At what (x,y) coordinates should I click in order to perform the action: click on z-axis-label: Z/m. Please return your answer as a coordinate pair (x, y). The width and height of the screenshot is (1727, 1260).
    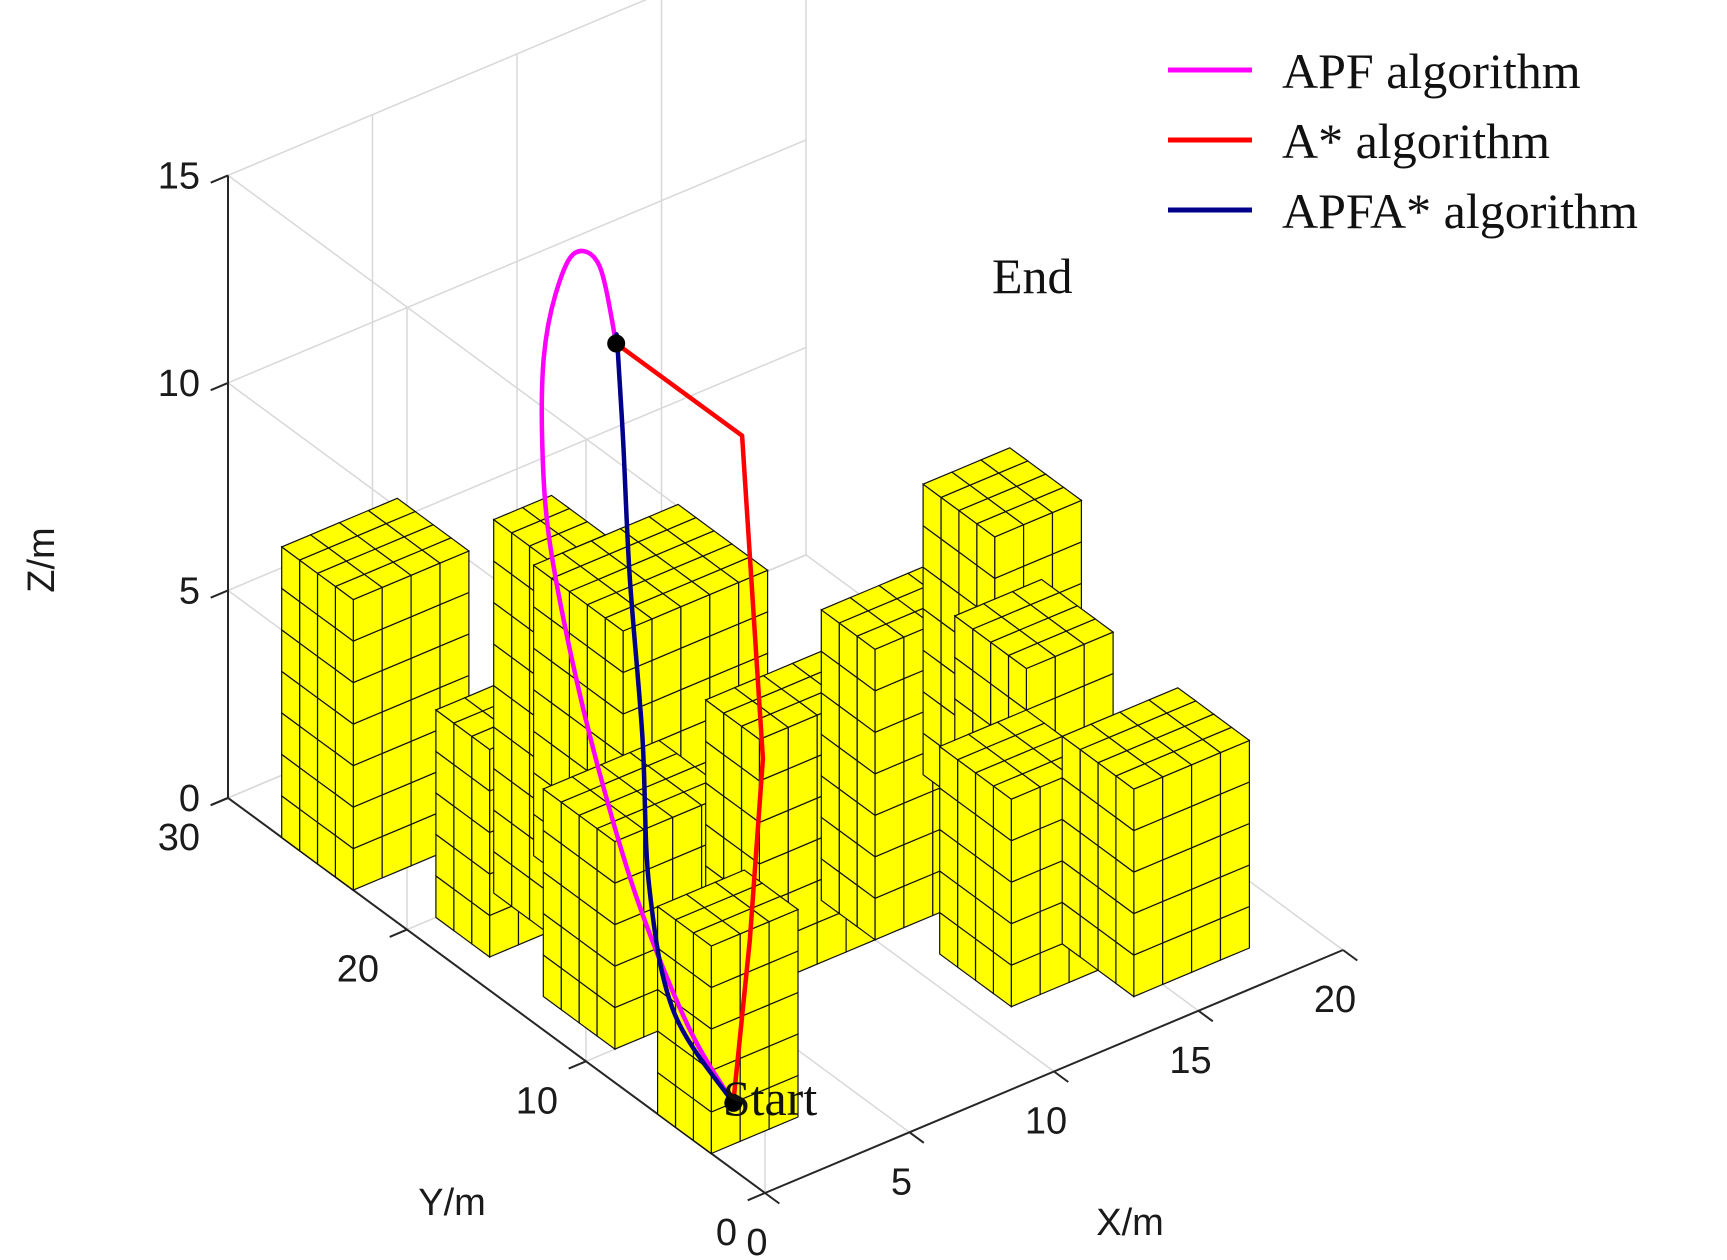
    Looking at the image, I should click on (42, 559).